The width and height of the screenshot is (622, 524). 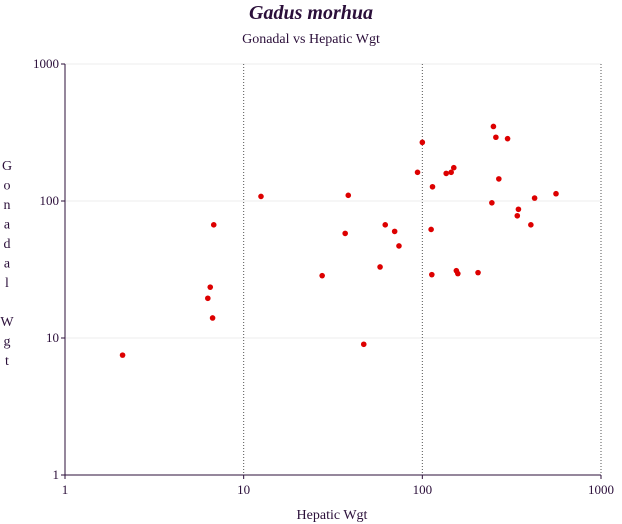 I want to click on x-tick-label: 1000, so click(x=601, y=489).